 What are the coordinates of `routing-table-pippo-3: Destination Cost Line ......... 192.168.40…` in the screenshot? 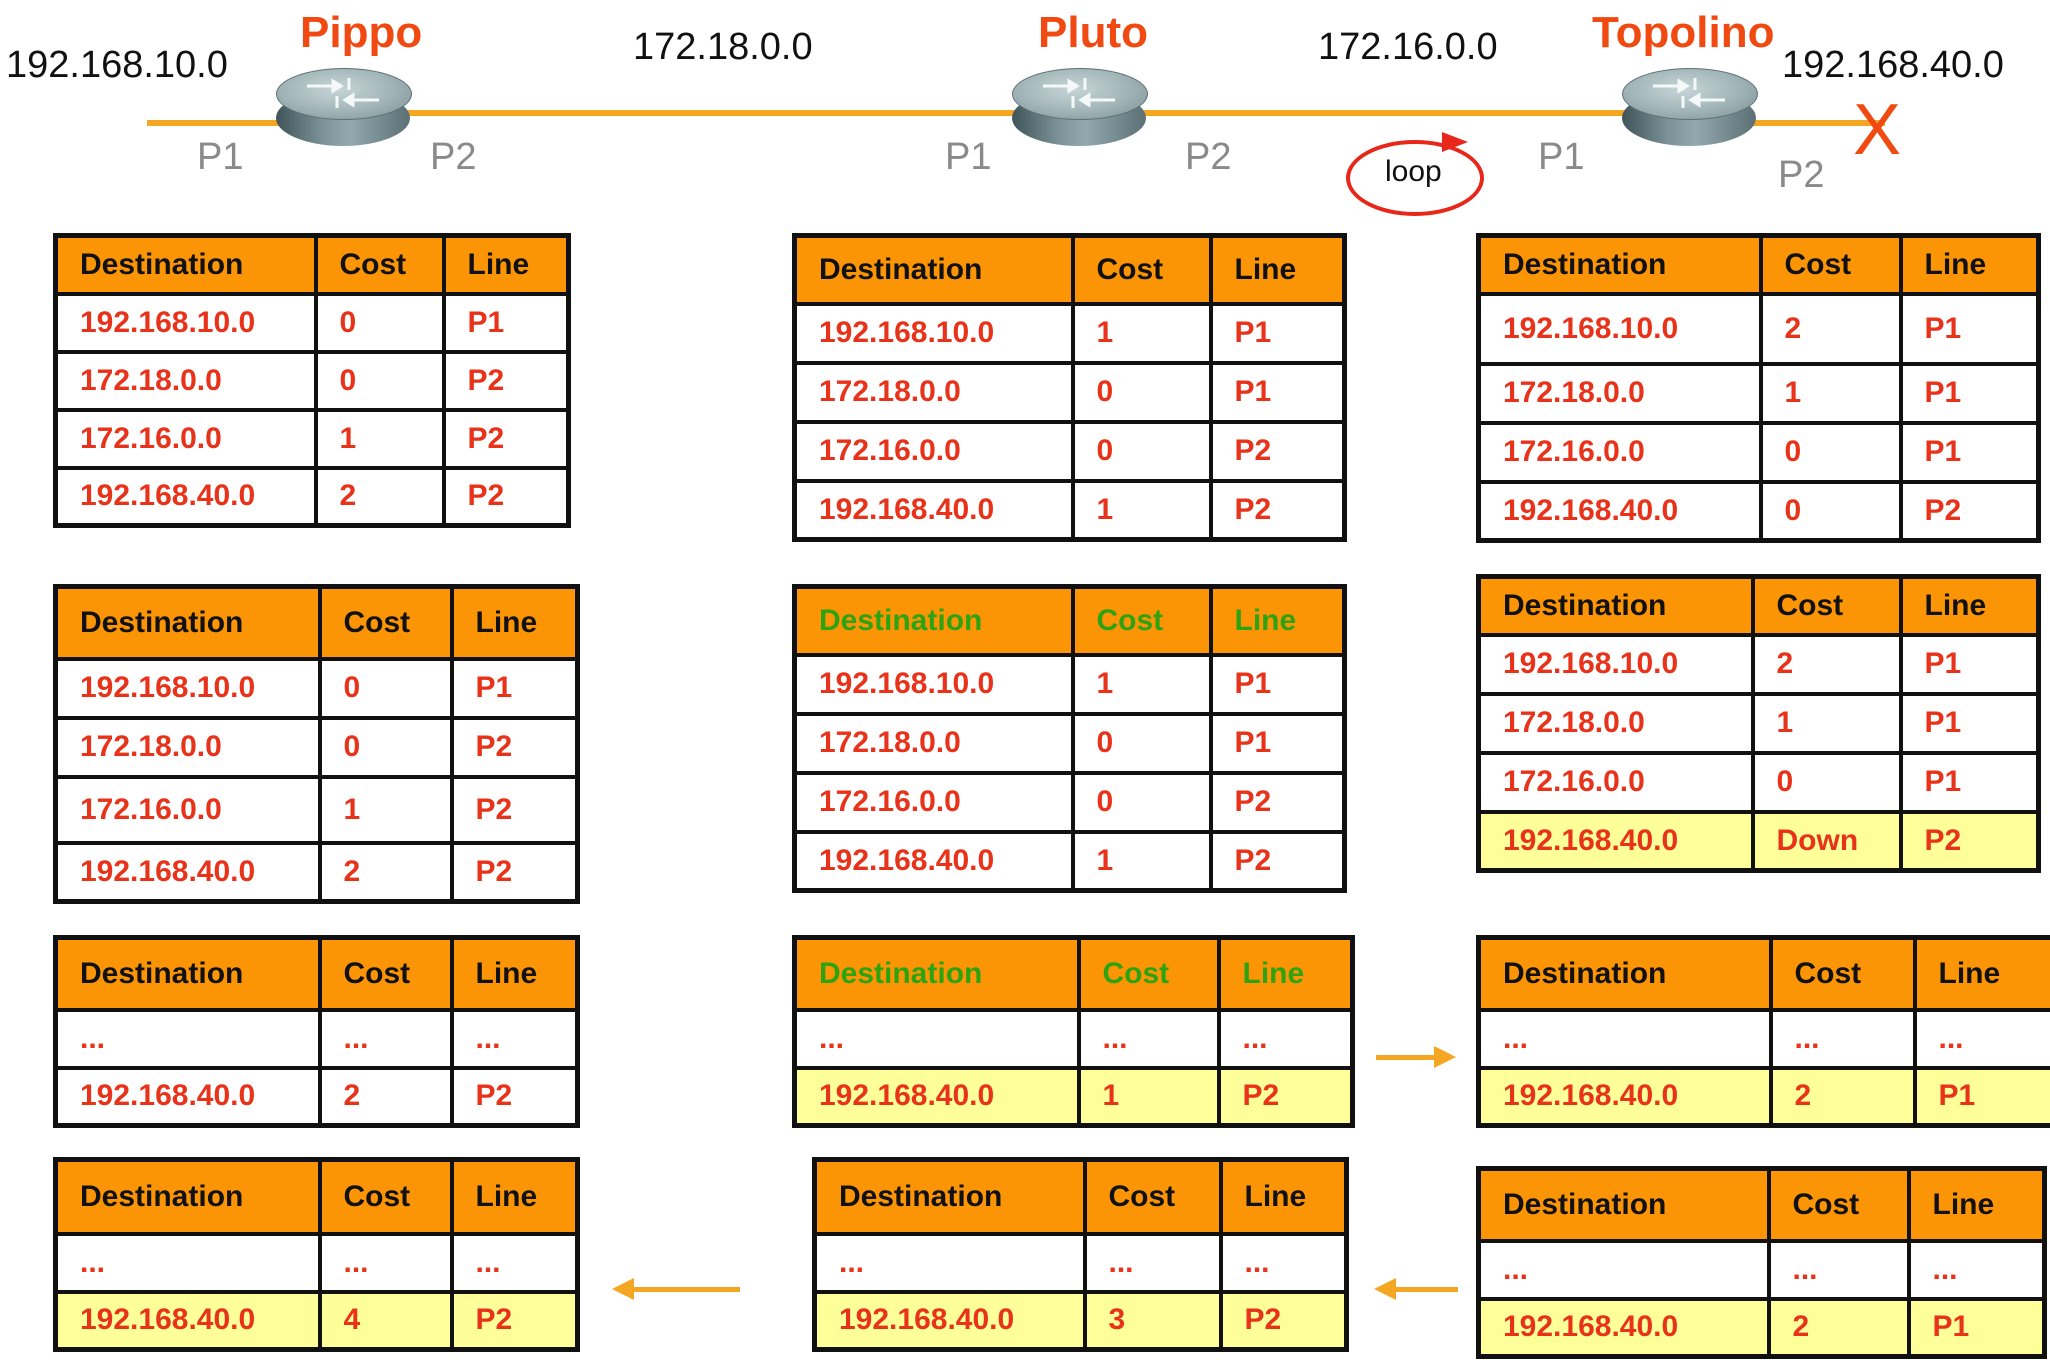 It's located at (316, 1031).